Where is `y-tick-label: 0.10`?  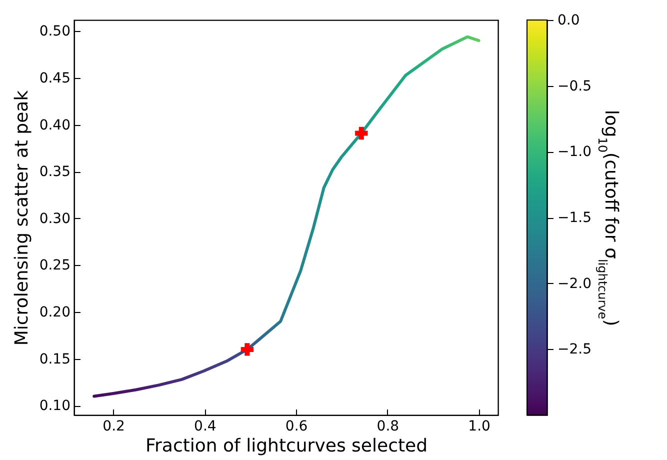 y-tick-label: 0.10 is located at coordinates (54, 406).